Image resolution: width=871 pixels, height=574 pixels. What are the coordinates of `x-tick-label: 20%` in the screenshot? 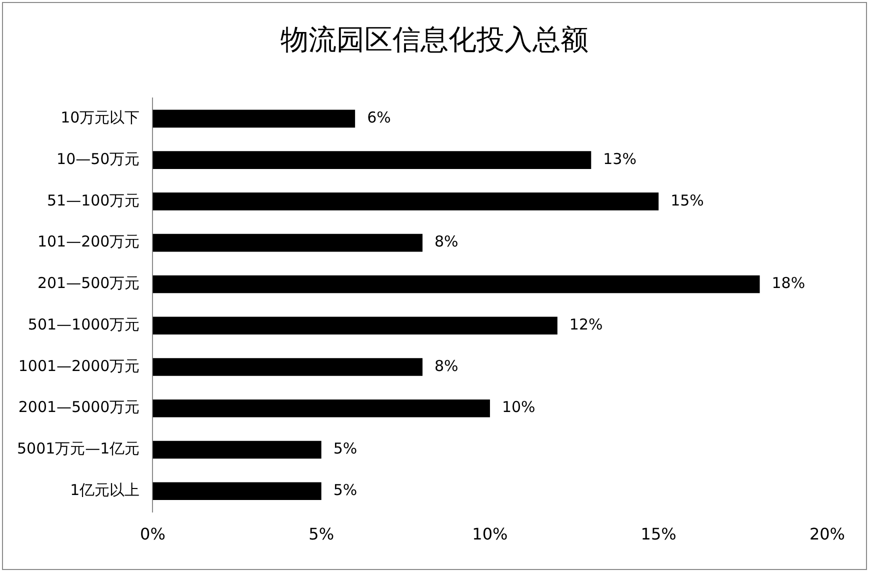 It's located at (827, 534).